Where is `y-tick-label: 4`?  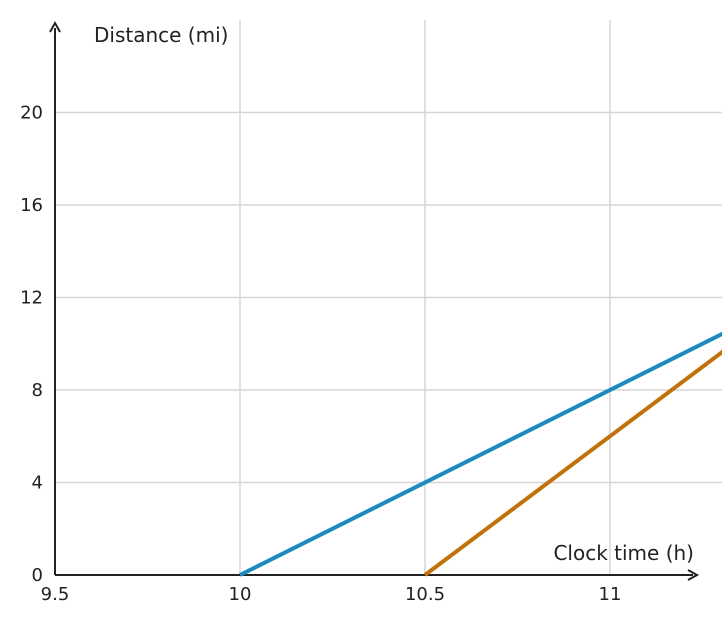 y-tick-label: 4 is located at coordinates (37, 483).